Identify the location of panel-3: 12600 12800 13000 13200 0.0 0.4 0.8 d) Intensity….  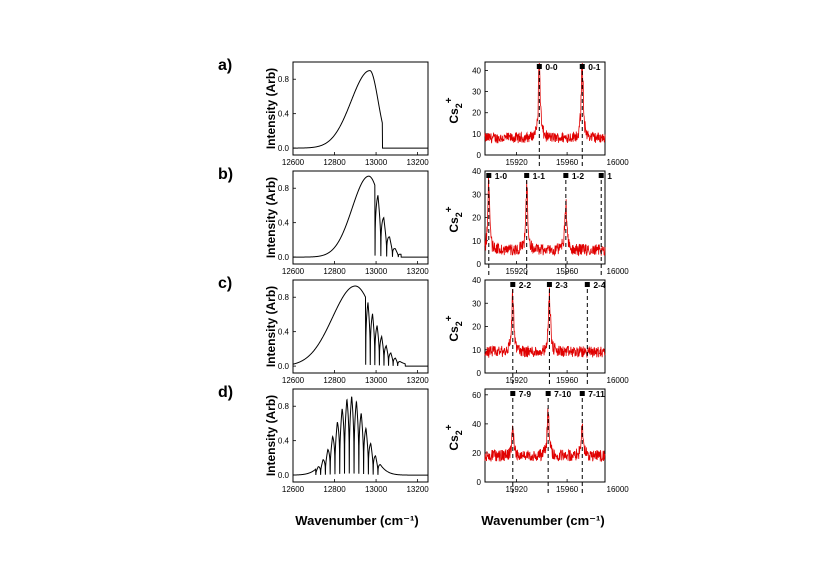
(323, 439).